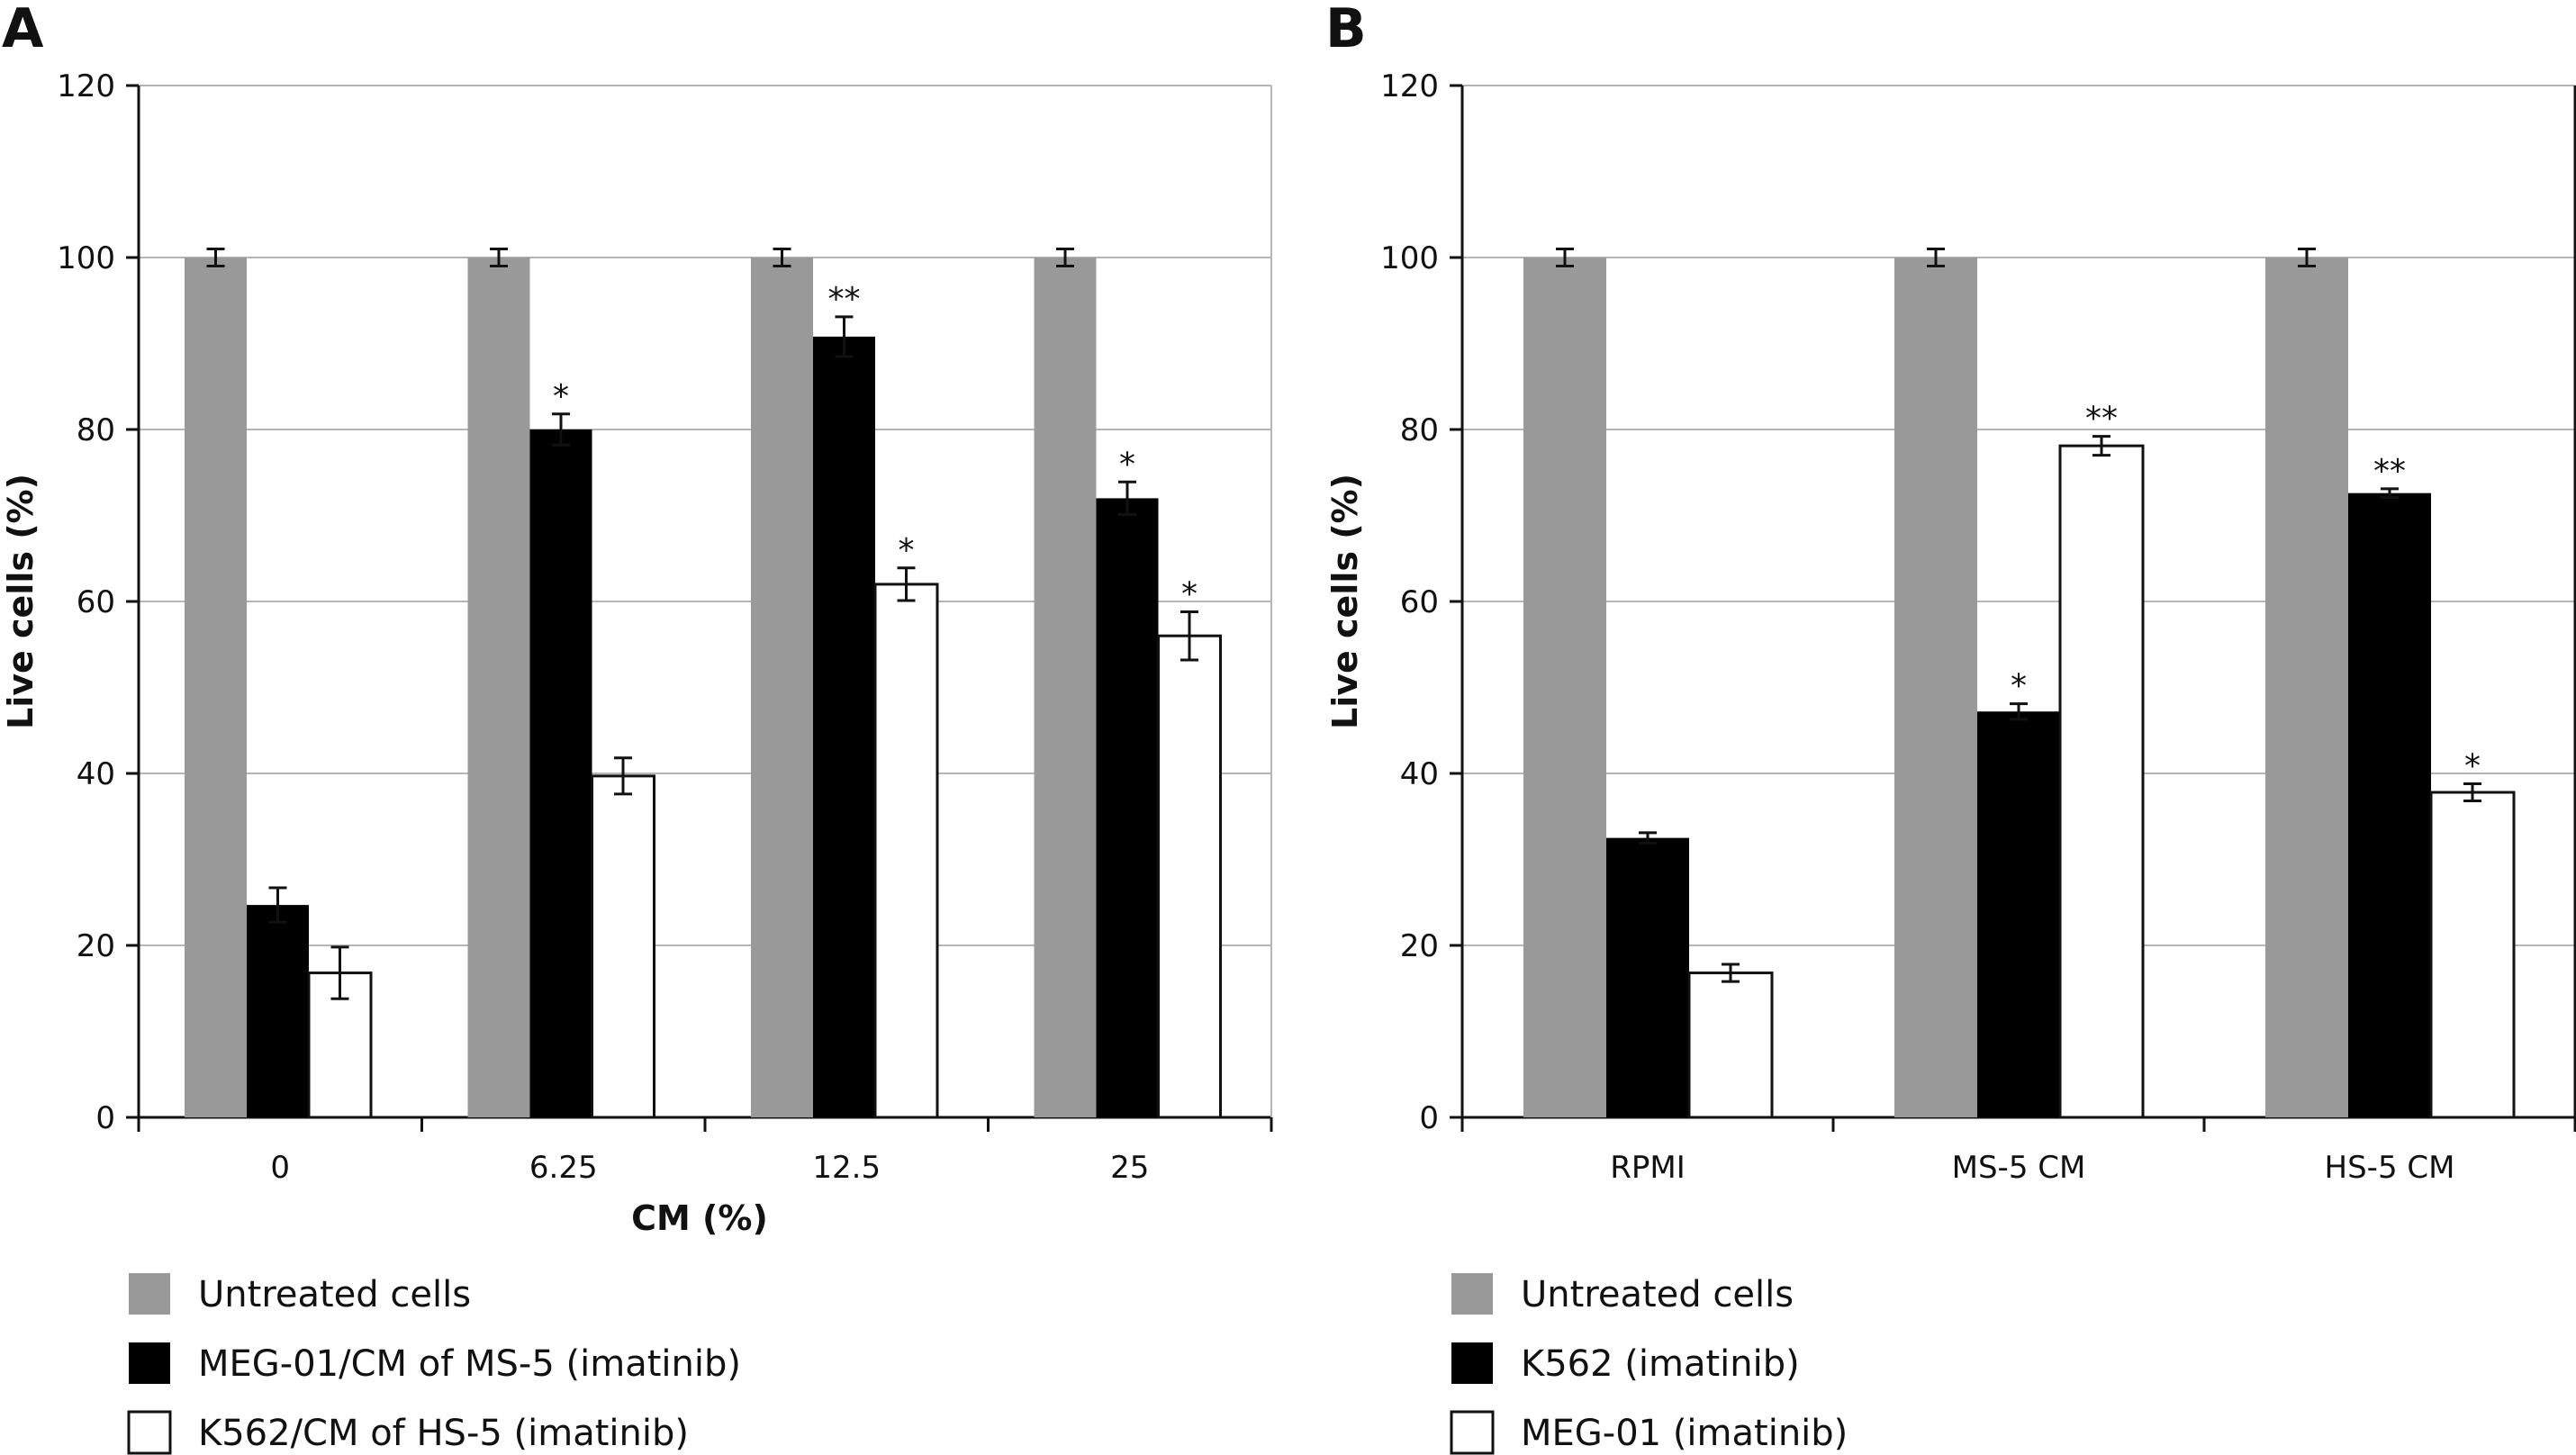 The height and width of the screenshot is (1455, 2576). What do you see at coordinates (782, 687) in the screenshot?
I see `bar-a-s0-c2` at bounding box center [782, 687].